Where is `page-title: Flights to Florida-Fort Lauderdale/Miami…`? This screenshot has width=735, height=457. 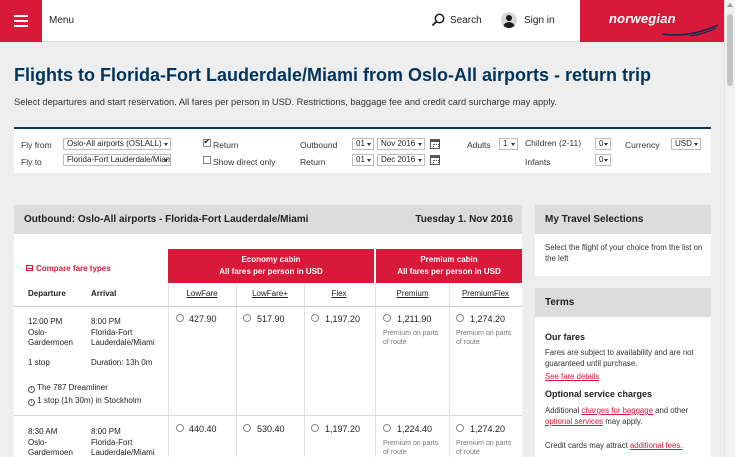
page-title: Flights to Florida-Fort Lauderdale/Miami… is located at coordinates (333, 75).